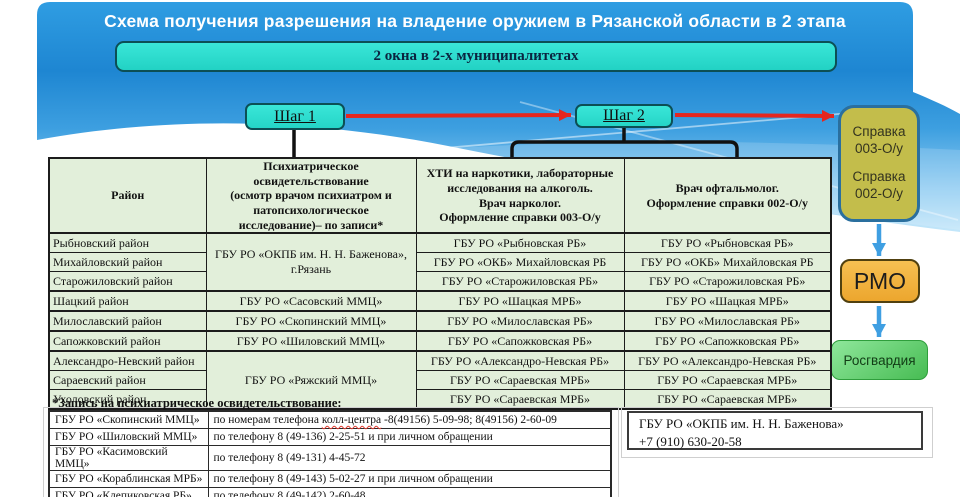 The height and width of the screenshot is (497, 960). Describe the element at coordinates (127, 361) in the screenshot. I see `district-cell: Александро-Невский район` at that location.